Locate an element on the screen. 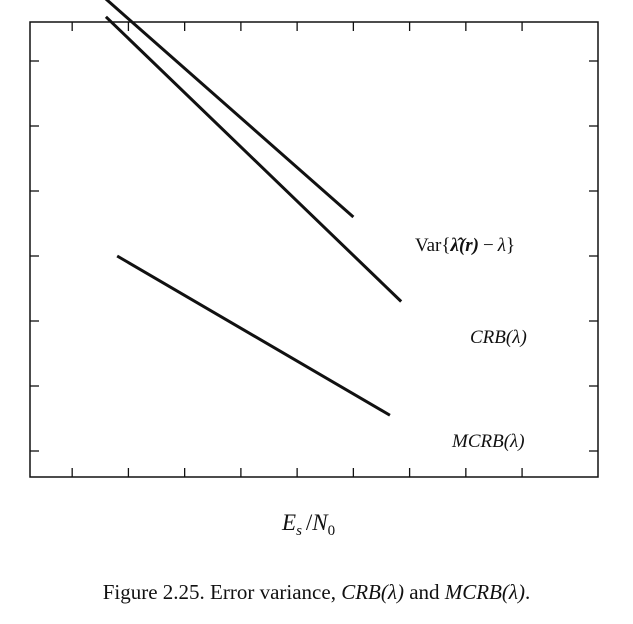 The width and height of the screenshot is (633, 624). var-series-line is located at coordinates (229, 109).